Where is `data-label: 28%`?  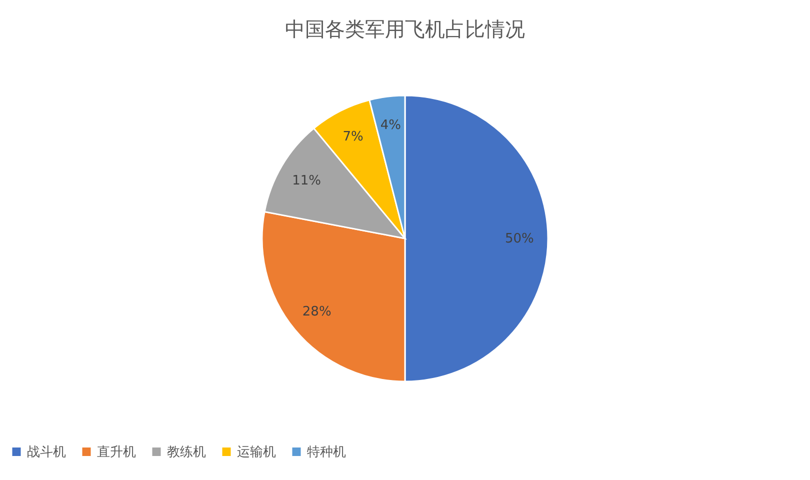 data-label: 28% is located at coordinates (317, 312).